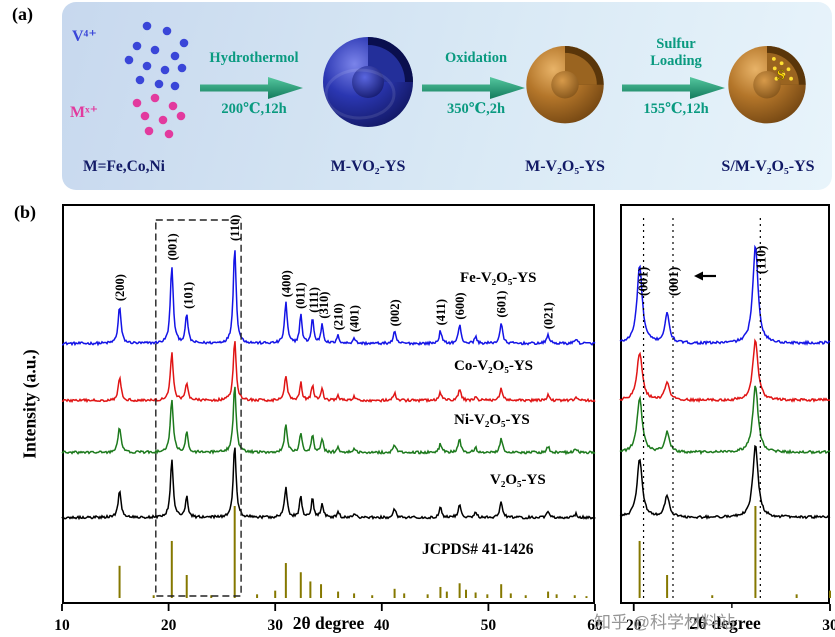  Describe the element at coordinates (478, 549) in the screenshot. I see `reference-label: JCPDS# 41-1426` at that location.